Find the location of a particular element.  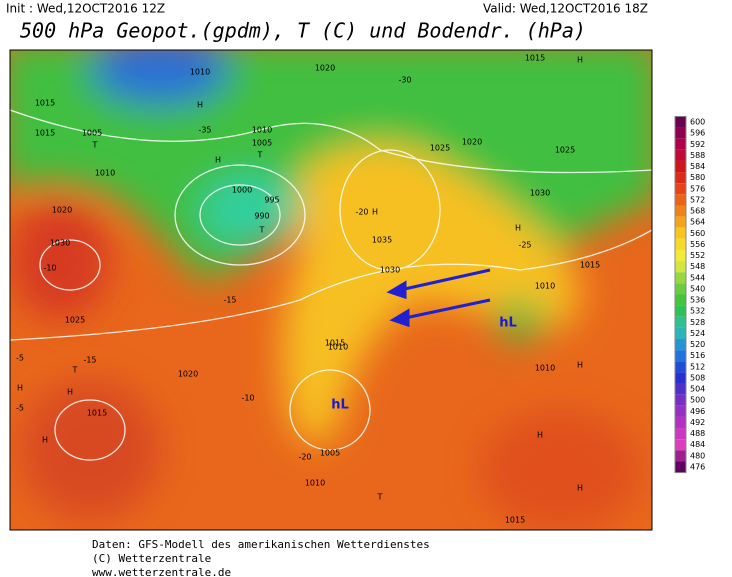

colorbar-tick-label: 496 is located at coordinates (697, 411).